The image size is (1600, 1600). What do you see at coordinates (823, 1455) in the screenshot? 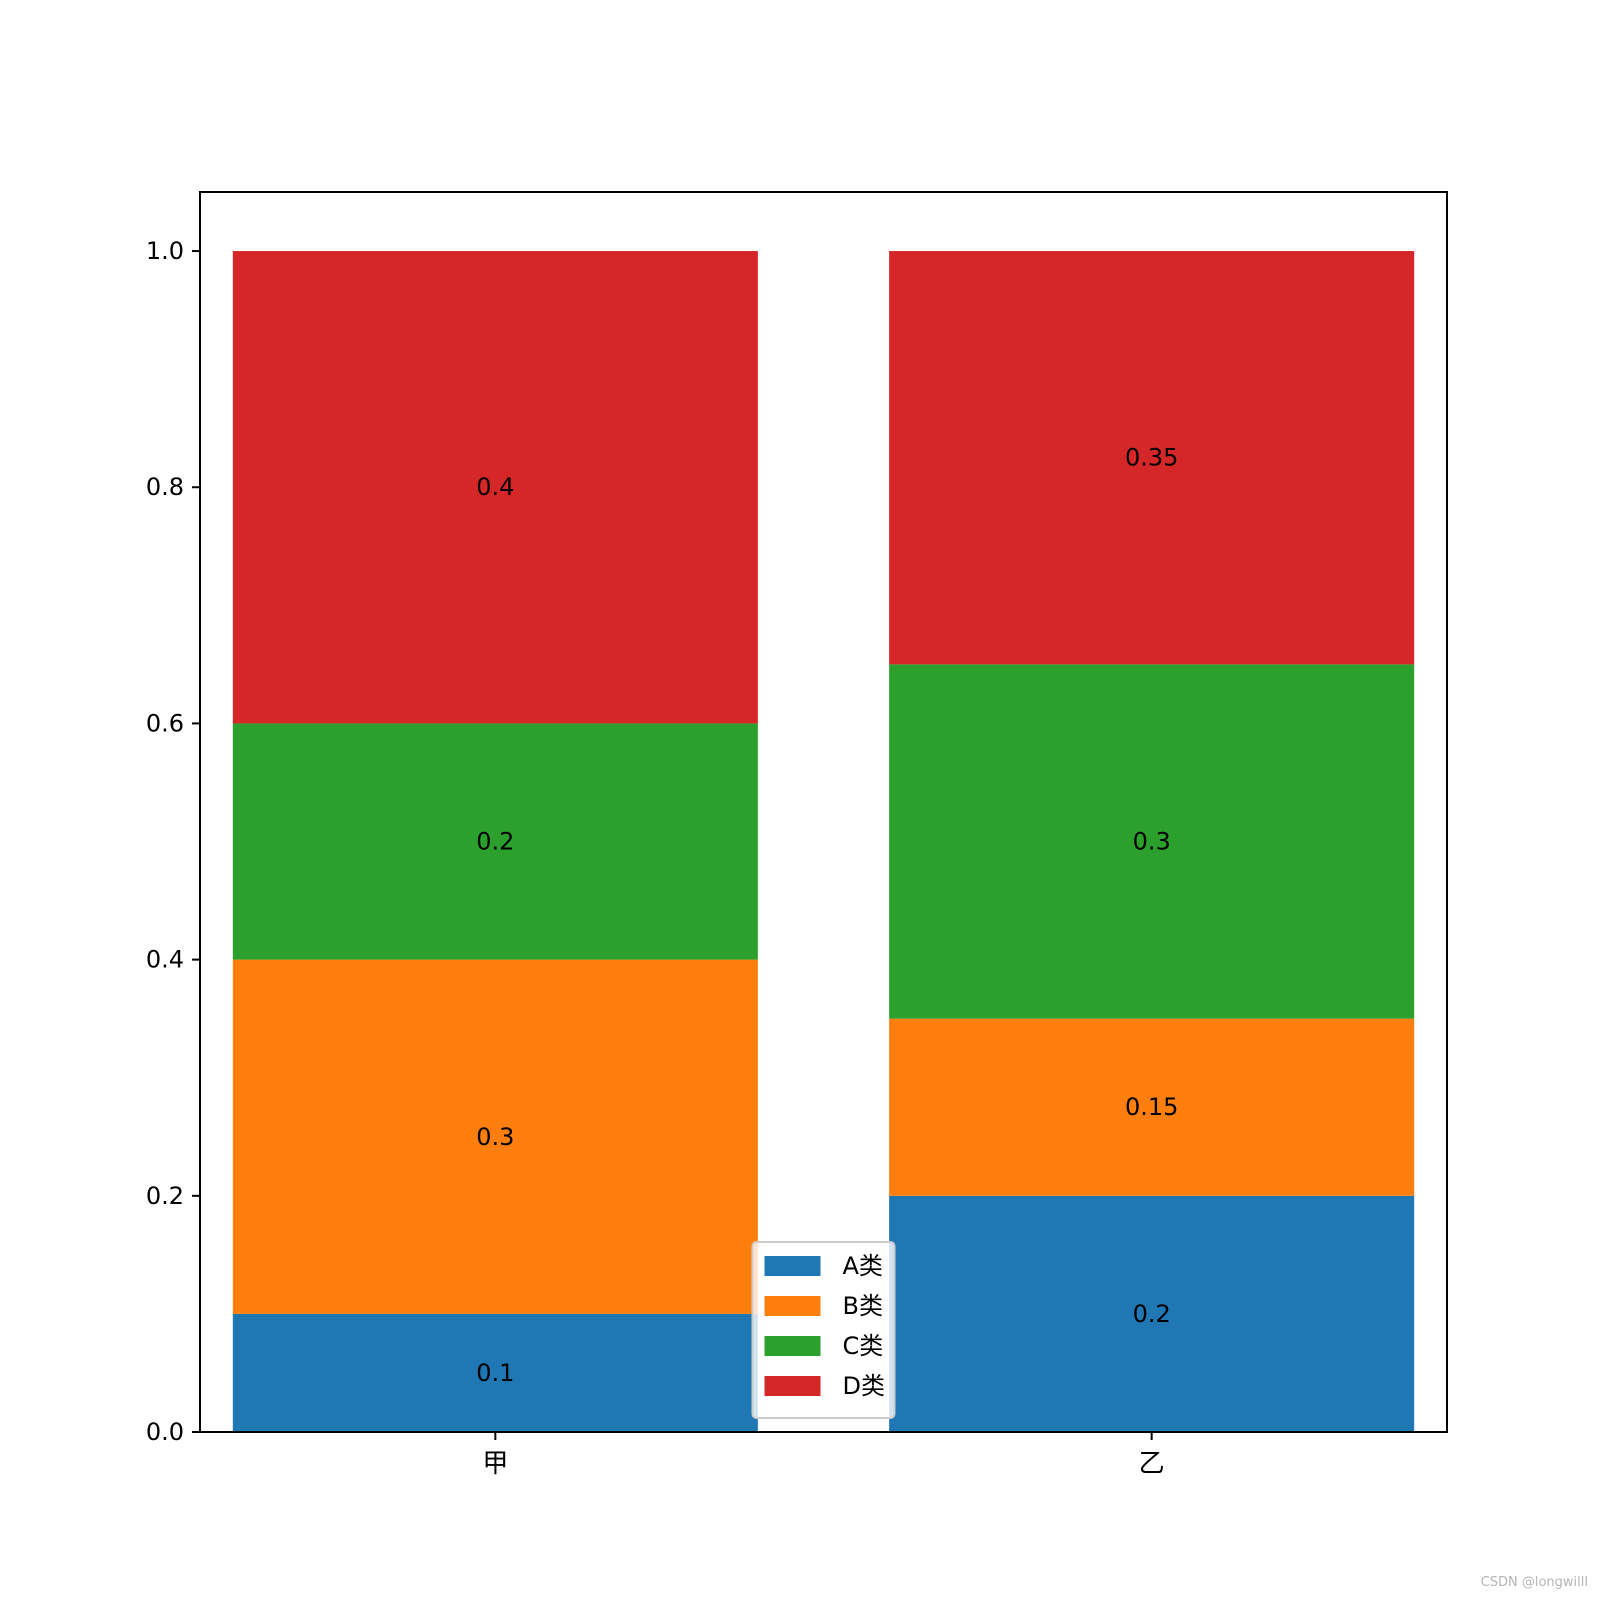
I see `x-axis: 甲乙` at bounding box center [823, 1455].